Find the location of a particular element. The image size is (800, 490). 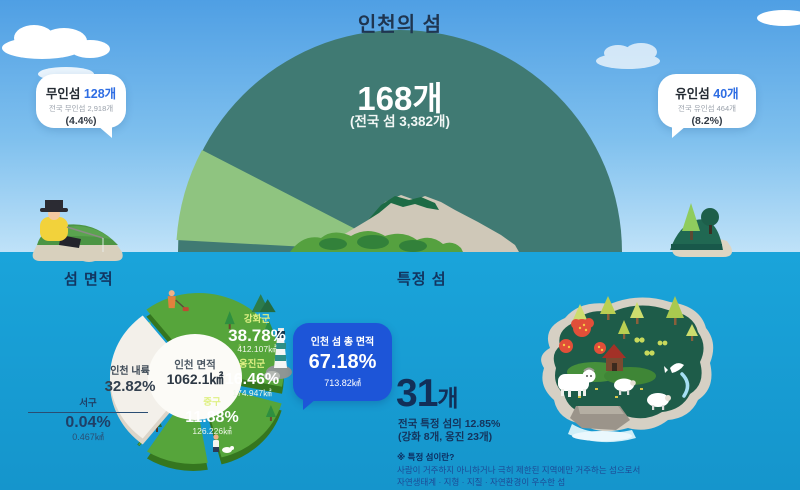

house-icon is located at coordinates (614, 357).